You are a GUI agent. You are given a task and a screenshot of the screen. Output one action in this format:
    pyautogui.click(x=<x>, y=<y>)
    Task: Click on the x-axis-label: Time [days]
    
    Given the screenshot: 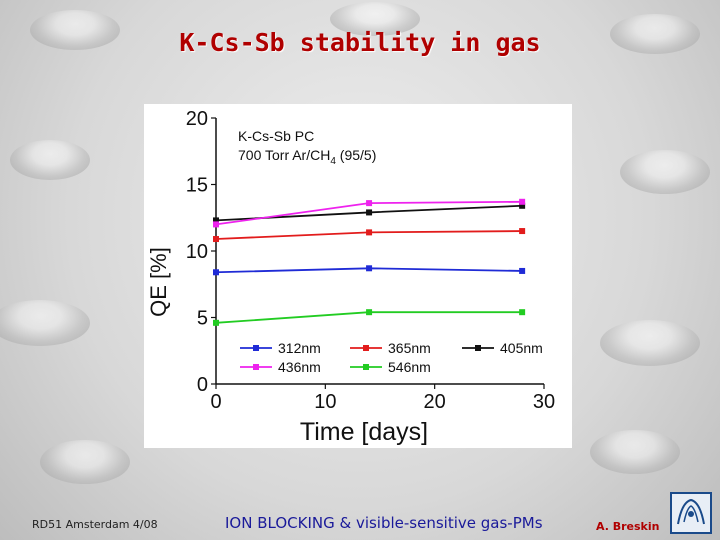 What is the action you would take?
    pyautogui.click(x=364, y=432)
    